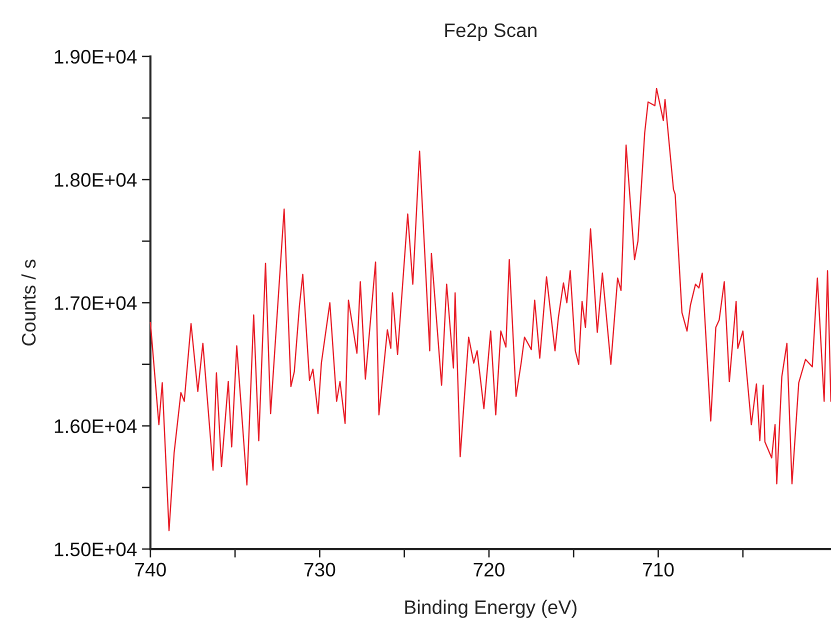 This screenshot has height=634, width=831. Describe the element at coordinates (320, 569) in the screenshot. I see `x-tick-label: 730` at that location.